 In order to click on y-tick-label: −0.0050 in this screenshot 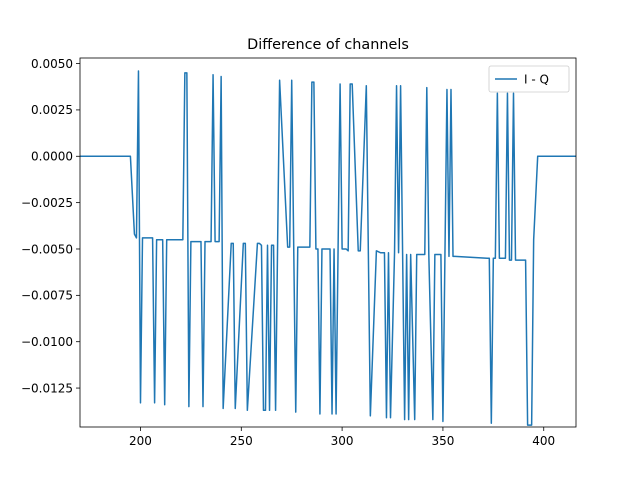, I will do `click(47, 249)`.